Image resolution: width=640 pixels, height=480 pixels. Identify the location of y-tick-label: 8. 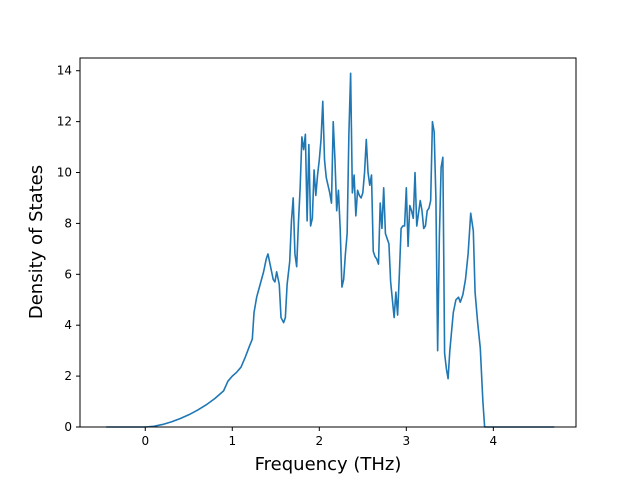
(68, 223).